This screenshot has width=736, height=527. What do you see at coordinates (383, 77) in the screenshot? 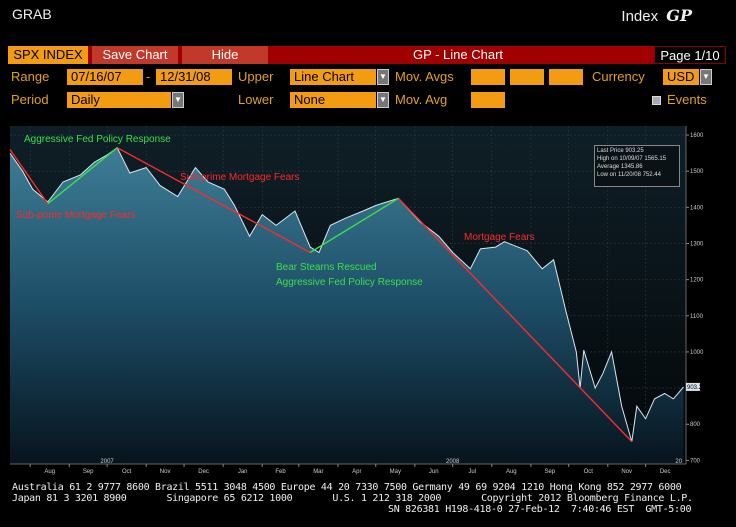
I see `upper-dropdown-icon: ▼` at bounding box center [383, 77].